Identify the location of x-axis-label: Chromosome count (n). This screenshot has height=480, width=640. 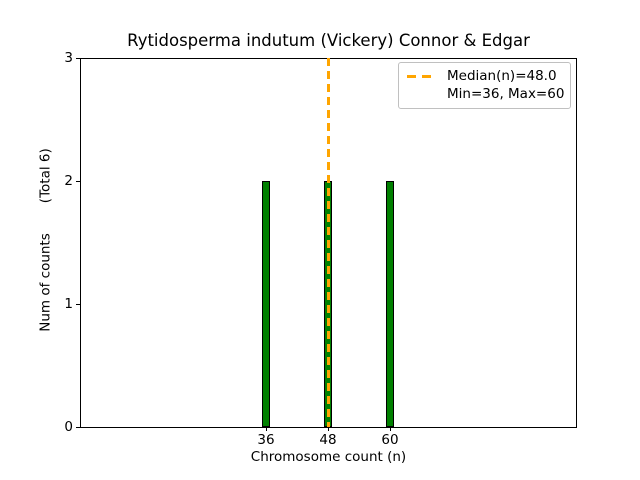
(328, 457).